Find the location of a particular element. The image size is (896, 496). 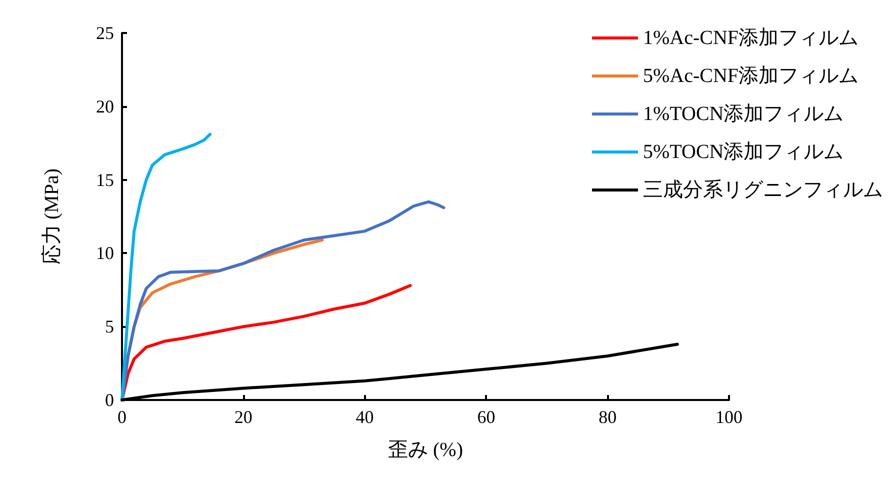

x-axis-title: 歪み (%) is located at coordinates (425, 450).